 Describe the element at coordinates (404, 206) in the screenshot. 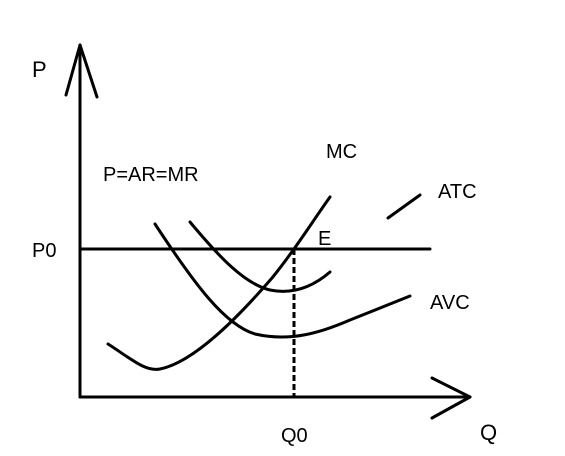

I see `atc-curve-dash` at that location.